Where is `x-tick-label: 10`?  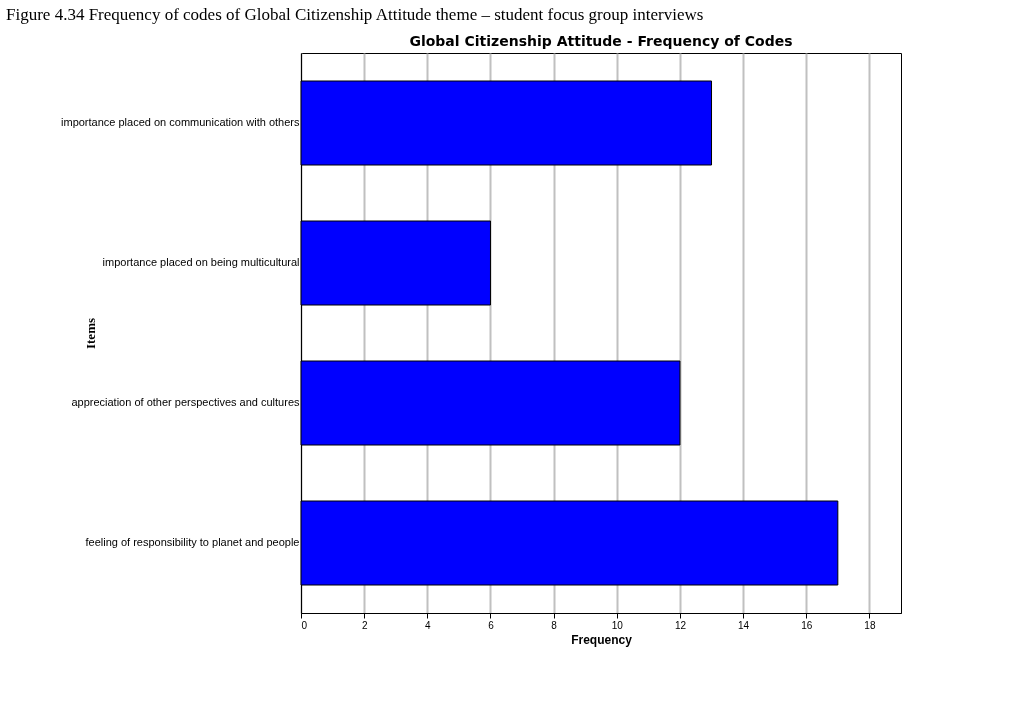
x-tick-label: 10 is located at coordinates (617, 625).